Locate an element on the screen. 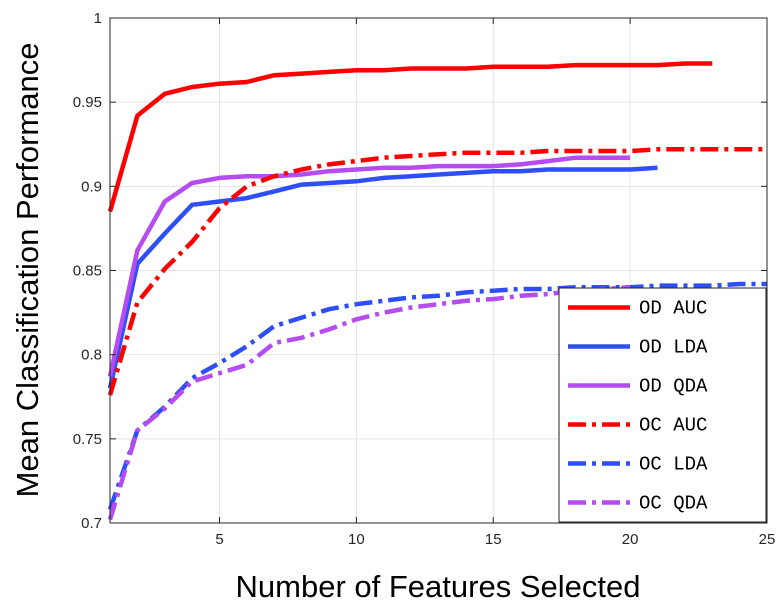 This screenshot has height=613, width=780. y-tick-label: 1 is located at coordinates (98, 18).